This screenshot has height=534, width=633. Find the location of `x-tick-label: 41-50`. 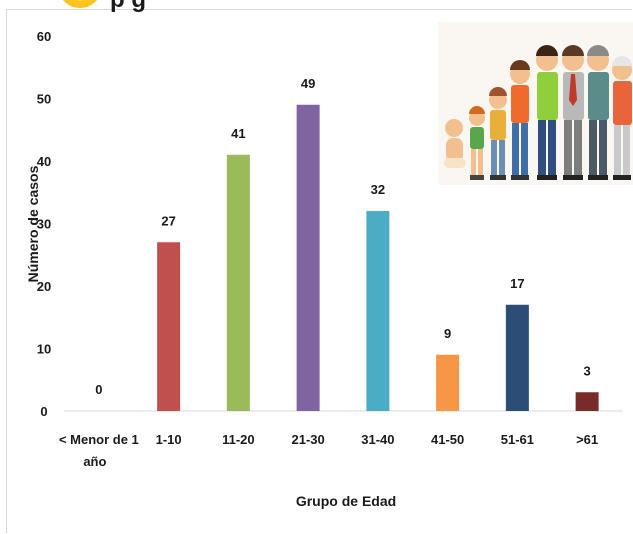

x-tick-label: 41-50 is located at coordinates (447, 439).